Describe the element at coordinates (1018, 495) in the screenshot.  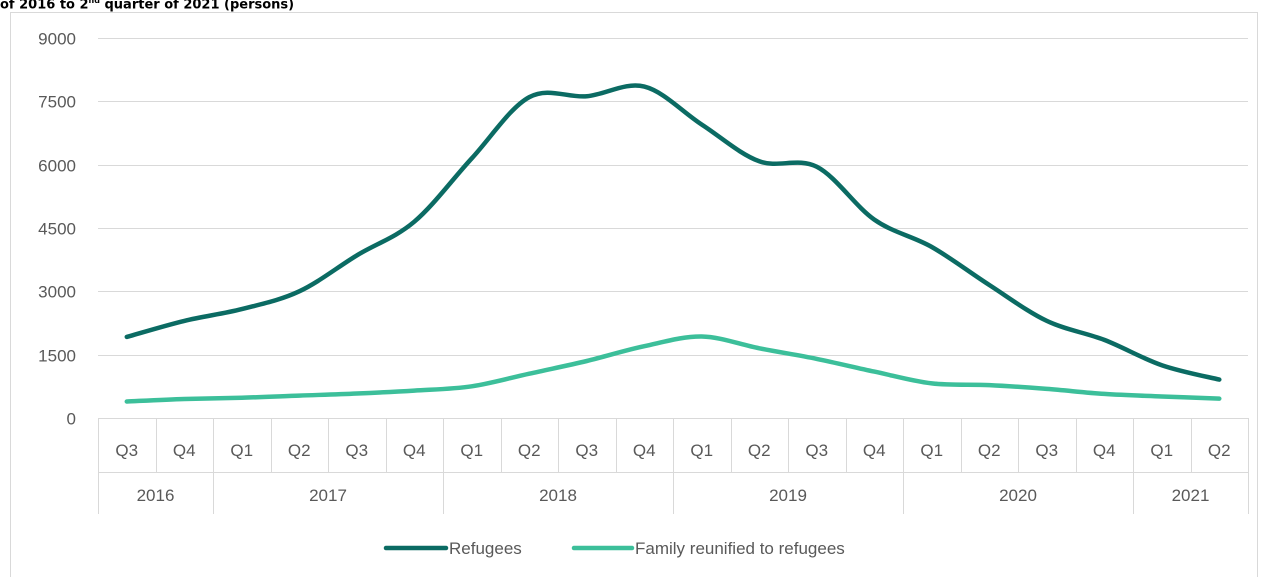
I see `year-label: 2020` at that location.